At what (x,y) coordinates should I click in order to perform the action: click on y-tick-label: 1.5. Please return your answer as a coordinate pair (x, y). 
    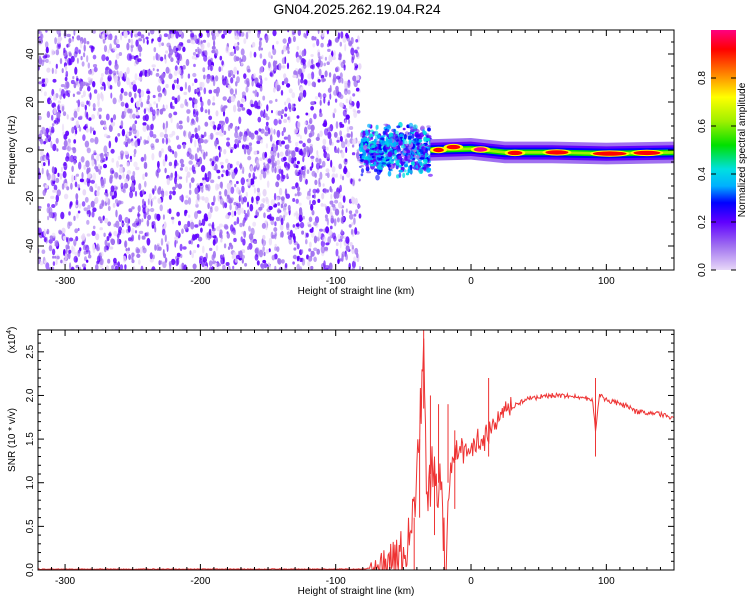
    Looking at the image, I should click on (30, 439).